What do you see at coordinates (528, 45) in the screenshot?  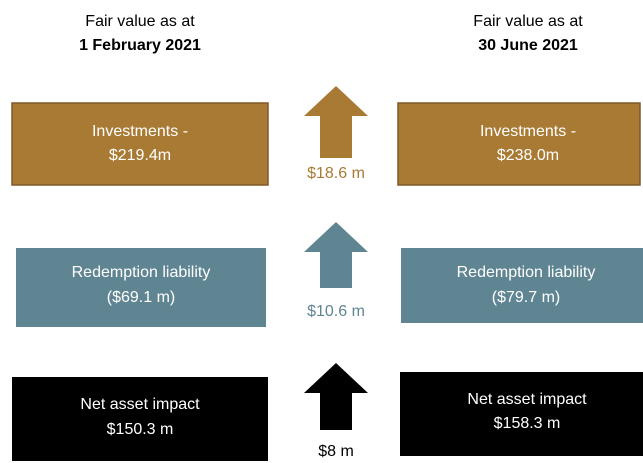 I see `header-right-line2: 30 June 2021` at bounding box center [528, 45].